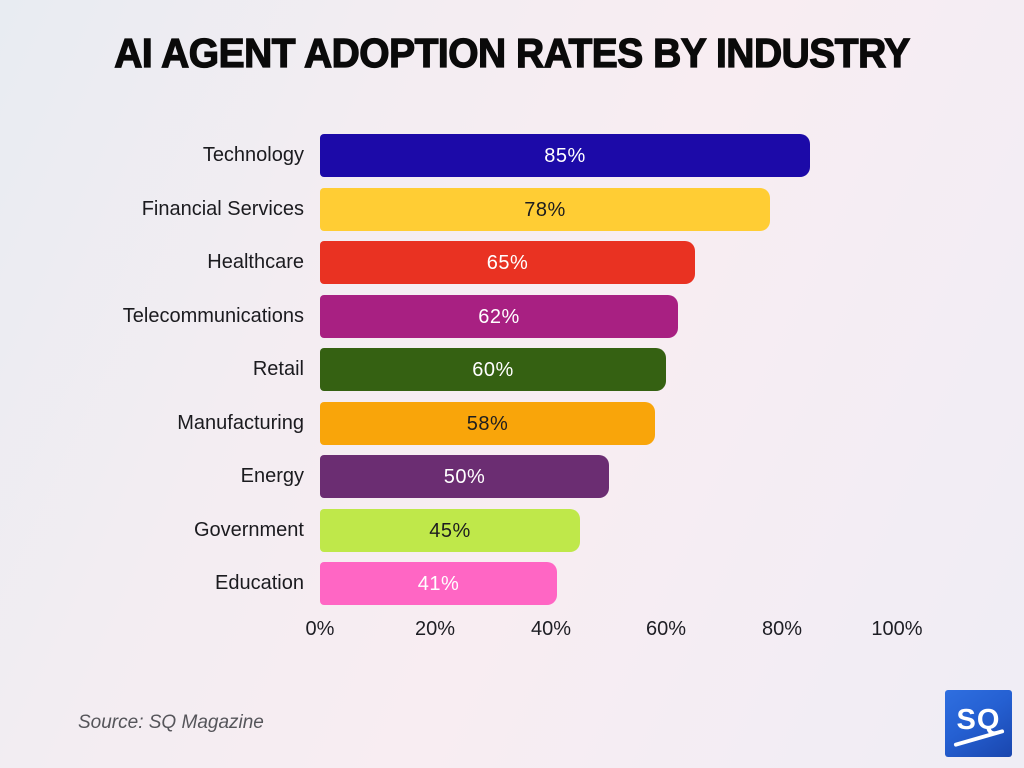  I want to click on x-axis-tick-label: 80%, so click(782, 629).